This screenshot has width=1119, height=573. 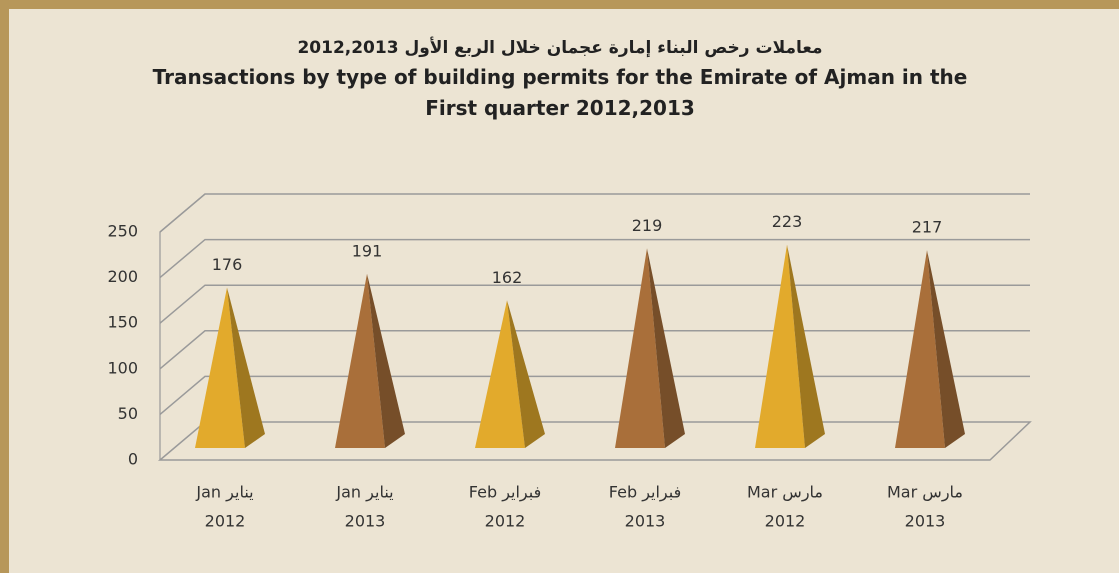 What do you see at coordinates (122, 367) in the screenshot?
I see `y-tick-label: 100` at bounding box center [122, 367].